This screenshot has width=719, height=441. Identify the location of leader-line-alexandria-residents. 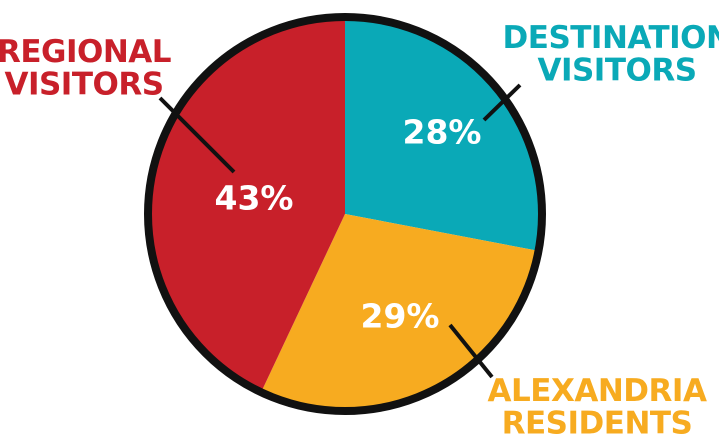
(471, 351).